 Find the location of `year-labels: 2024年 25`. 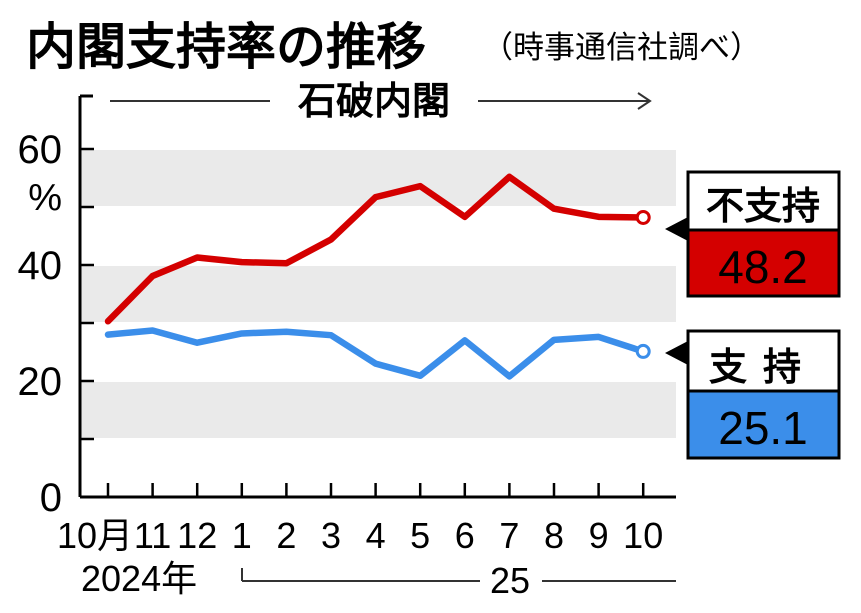

year-labels: 2024年 25 is located at coordinates (378, 579).